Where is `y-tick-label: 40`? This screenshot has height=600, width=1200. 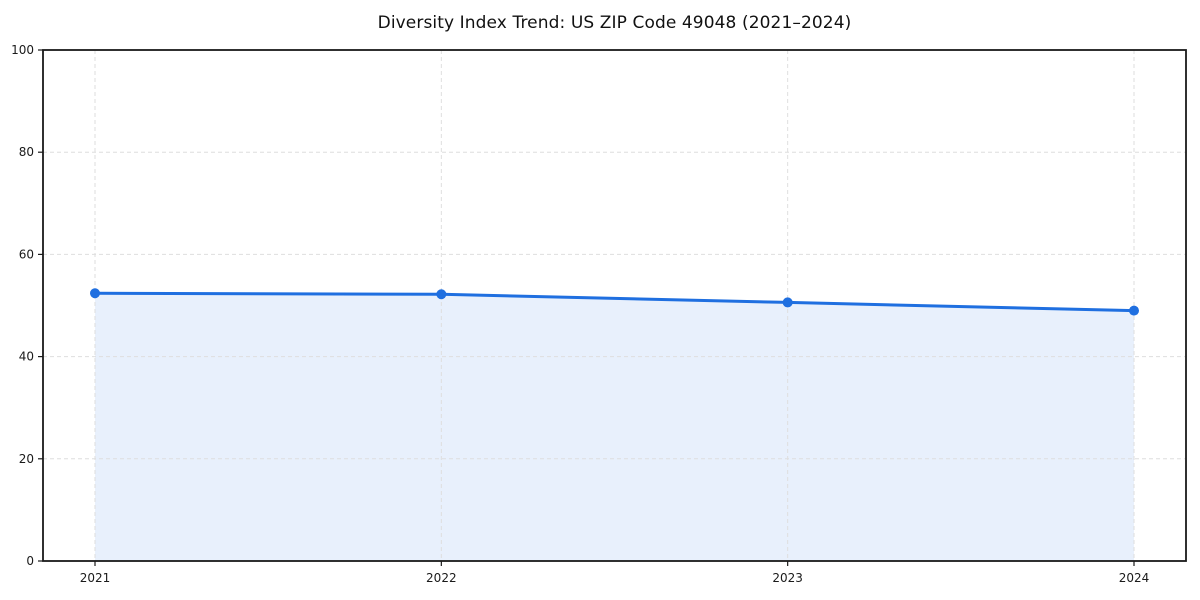
y-tick-label: 40 is located at coordinates (26, 357).